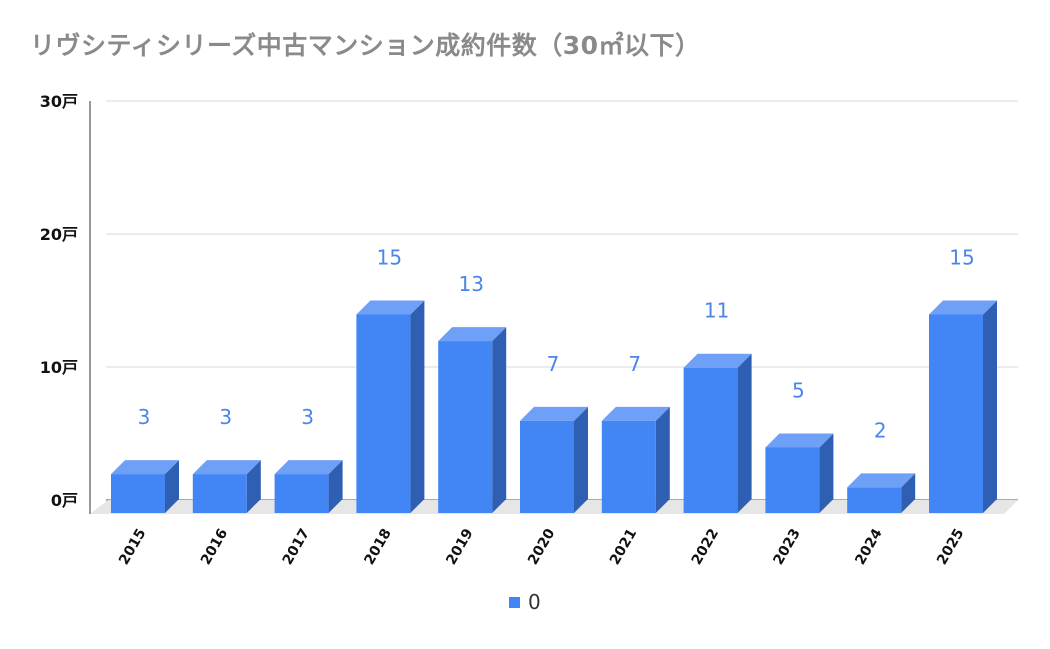 The image size is (1050, 649). What do you see at coordinates (64, 500) in the screenshot?
I see `y-tick-label: 0戸` at bounding box center [64, 500].